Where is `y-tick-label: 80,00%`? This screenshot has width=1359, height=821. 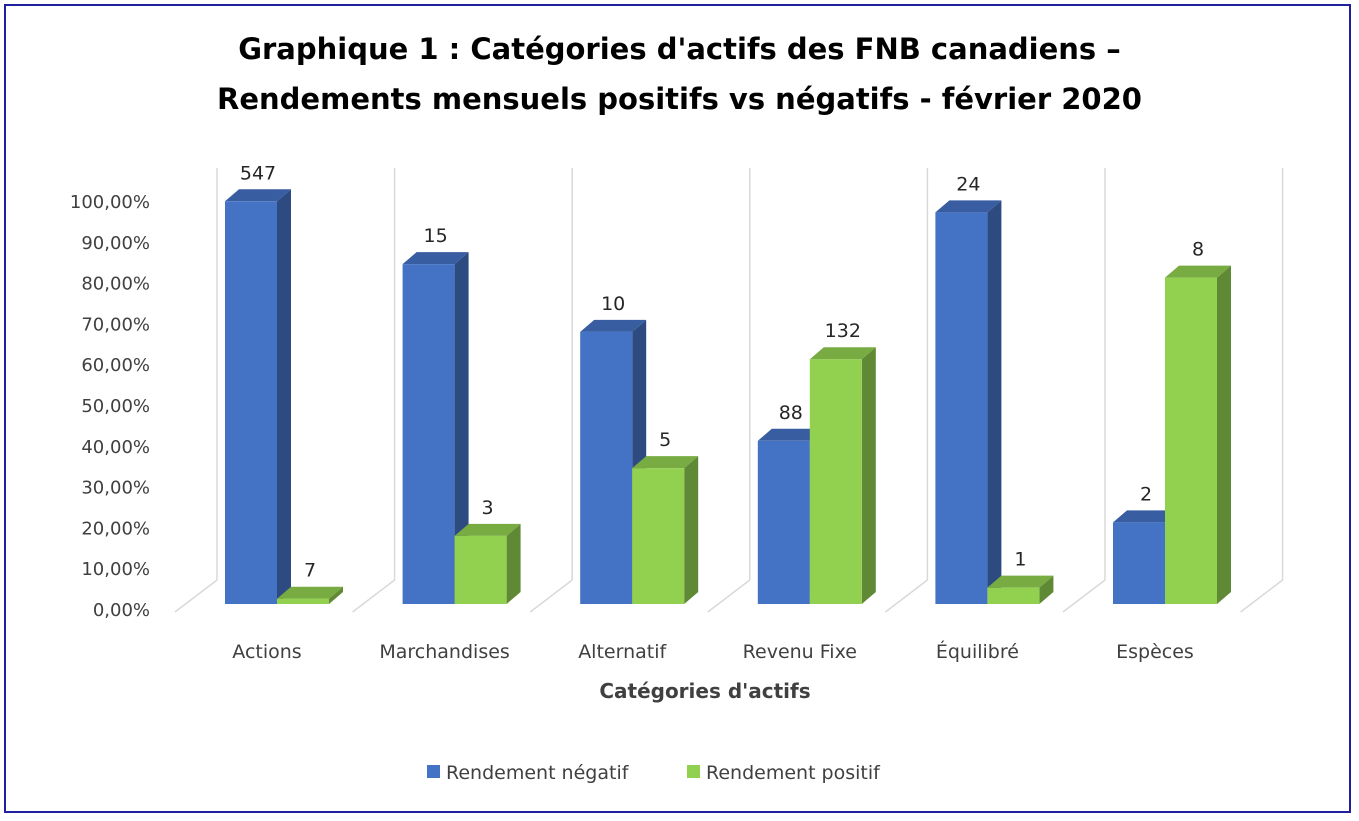 y-tick-label: 80,00% is located at coordinates (115, 284).